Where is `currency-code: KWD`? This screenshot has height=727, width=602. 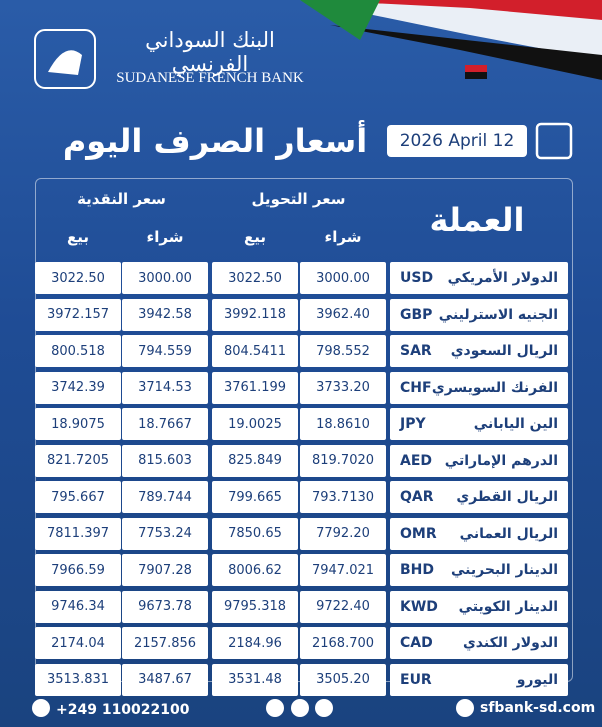
currency-code: KWD is located at coordinates (419, 606).